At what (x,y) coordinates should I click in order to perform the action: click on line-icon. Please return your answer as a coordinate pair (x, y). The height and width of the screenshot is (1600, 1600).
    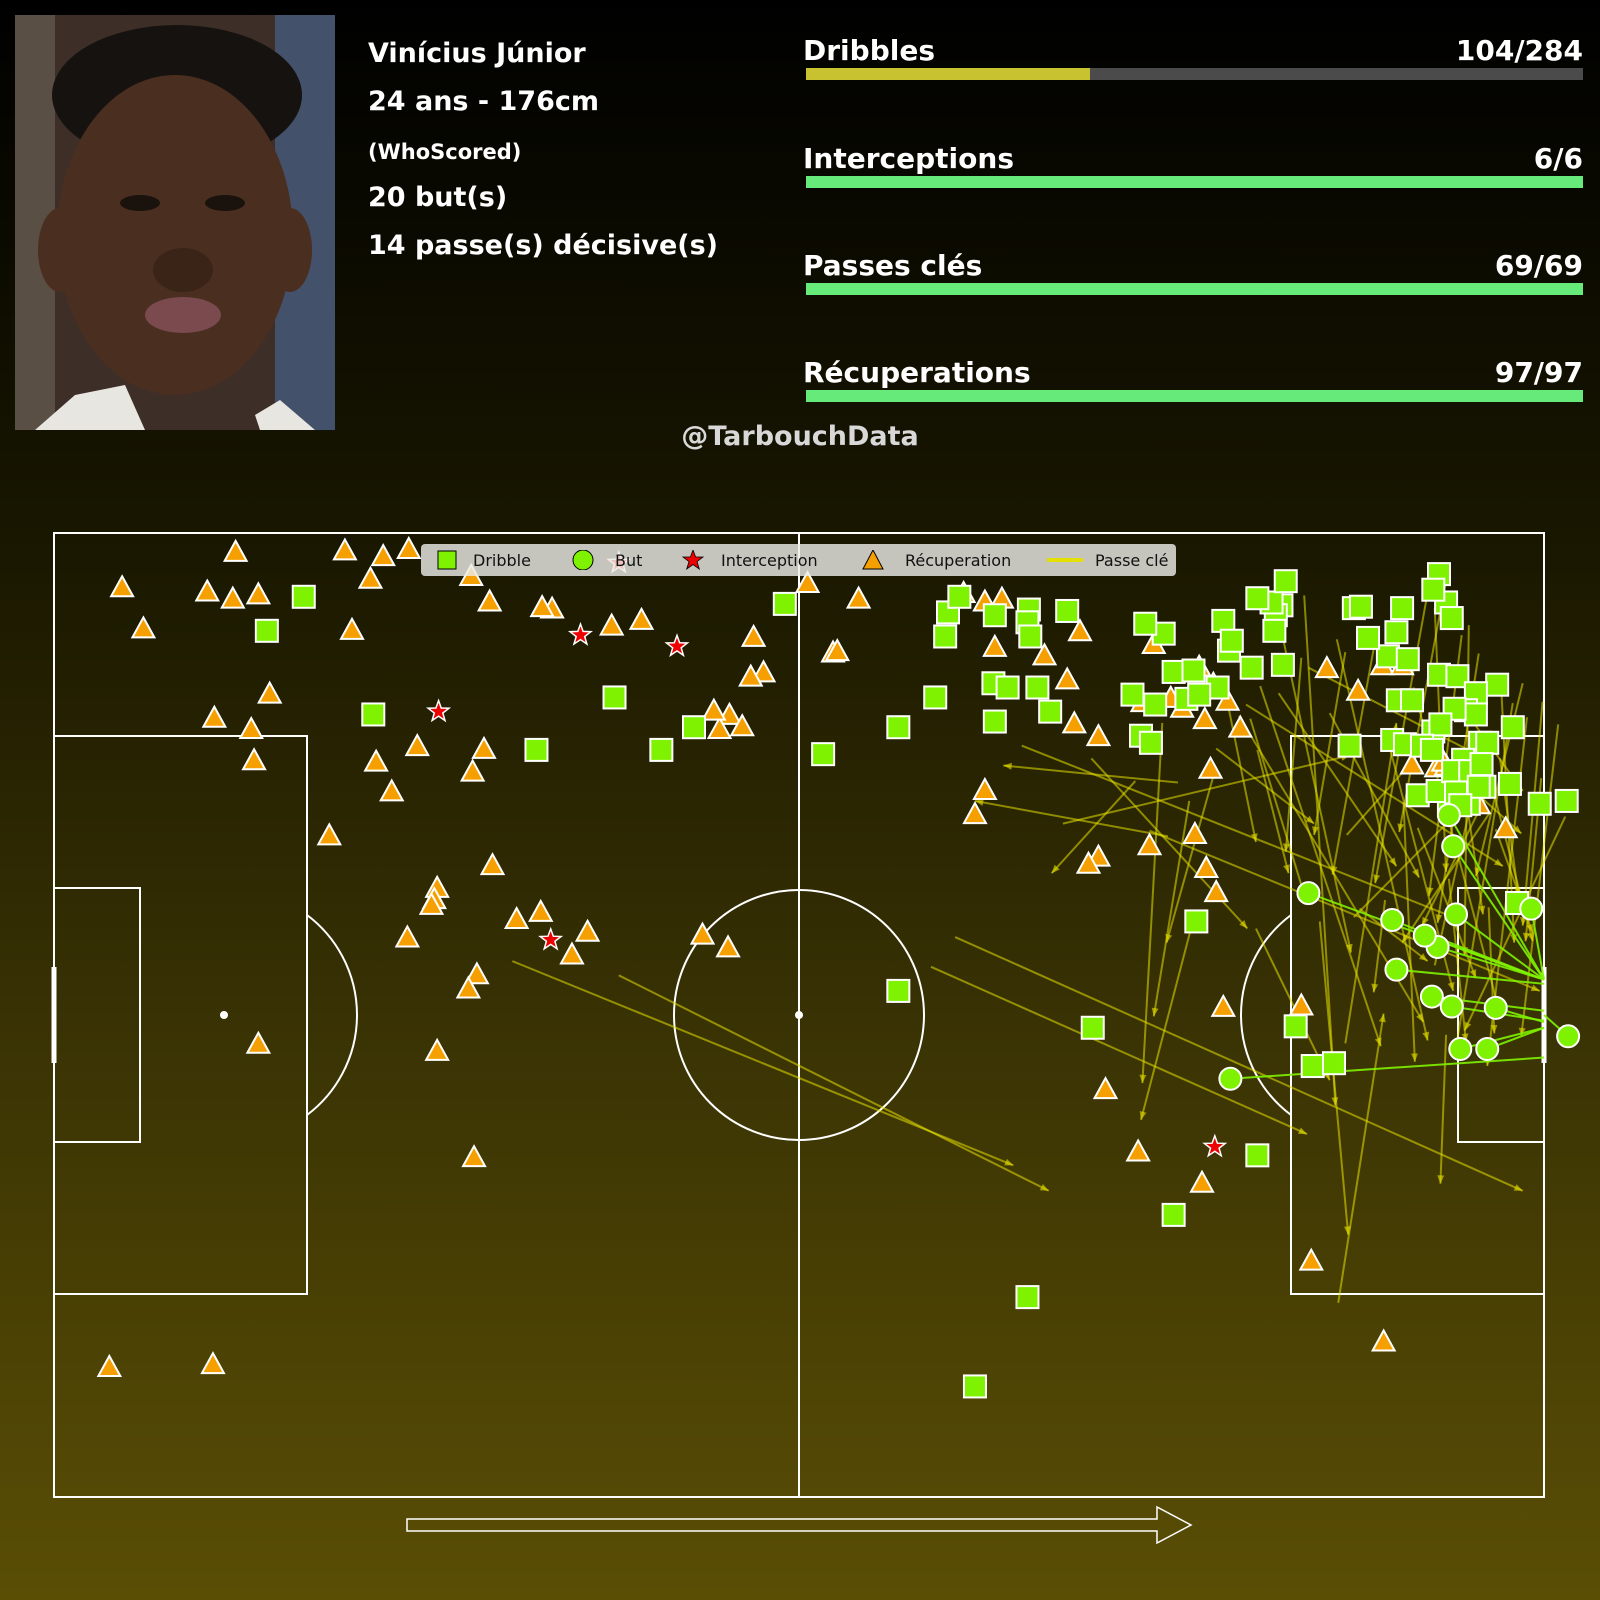
    Looking at the image, I should click on (1065, 560).